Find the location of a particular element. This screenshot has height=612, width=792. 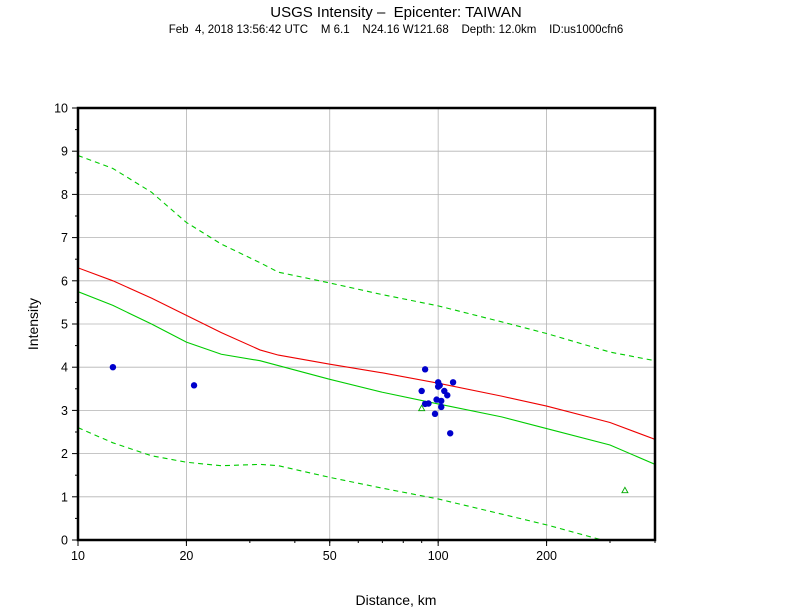

y-tick-label: 2 is located at coordinates (64, 454).